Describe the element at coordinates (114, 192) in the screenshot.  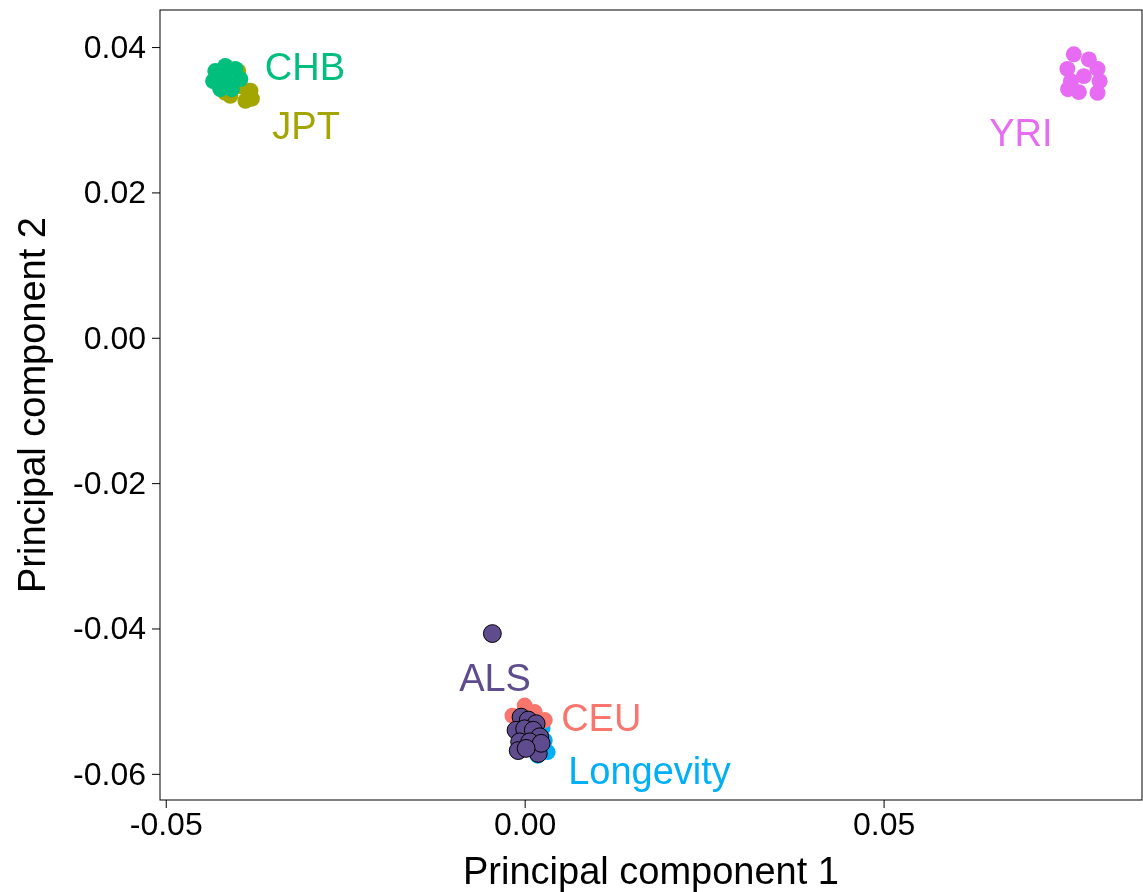
I see `y-tick-label: 0.02` at that location.